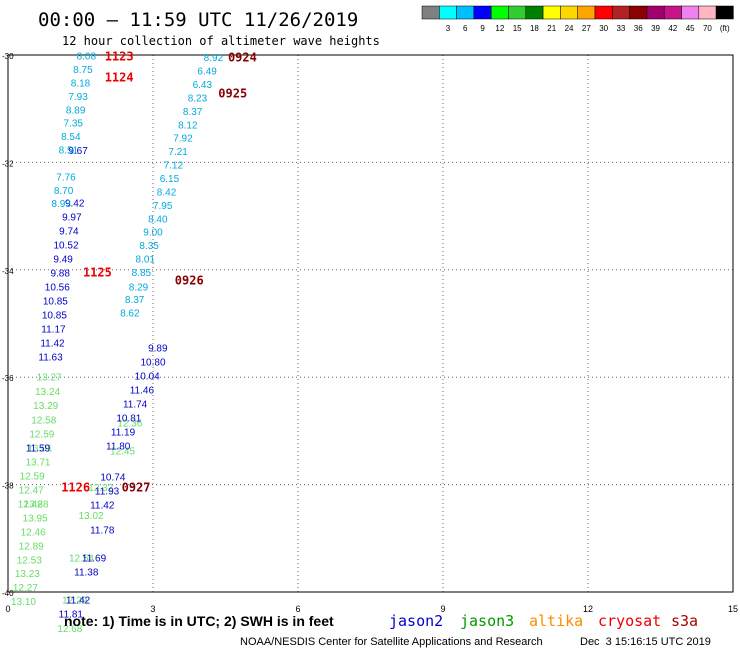 This screenshot has width=740, height=650. I want to click on swh-data-label: 6.49, so click(207, 72).